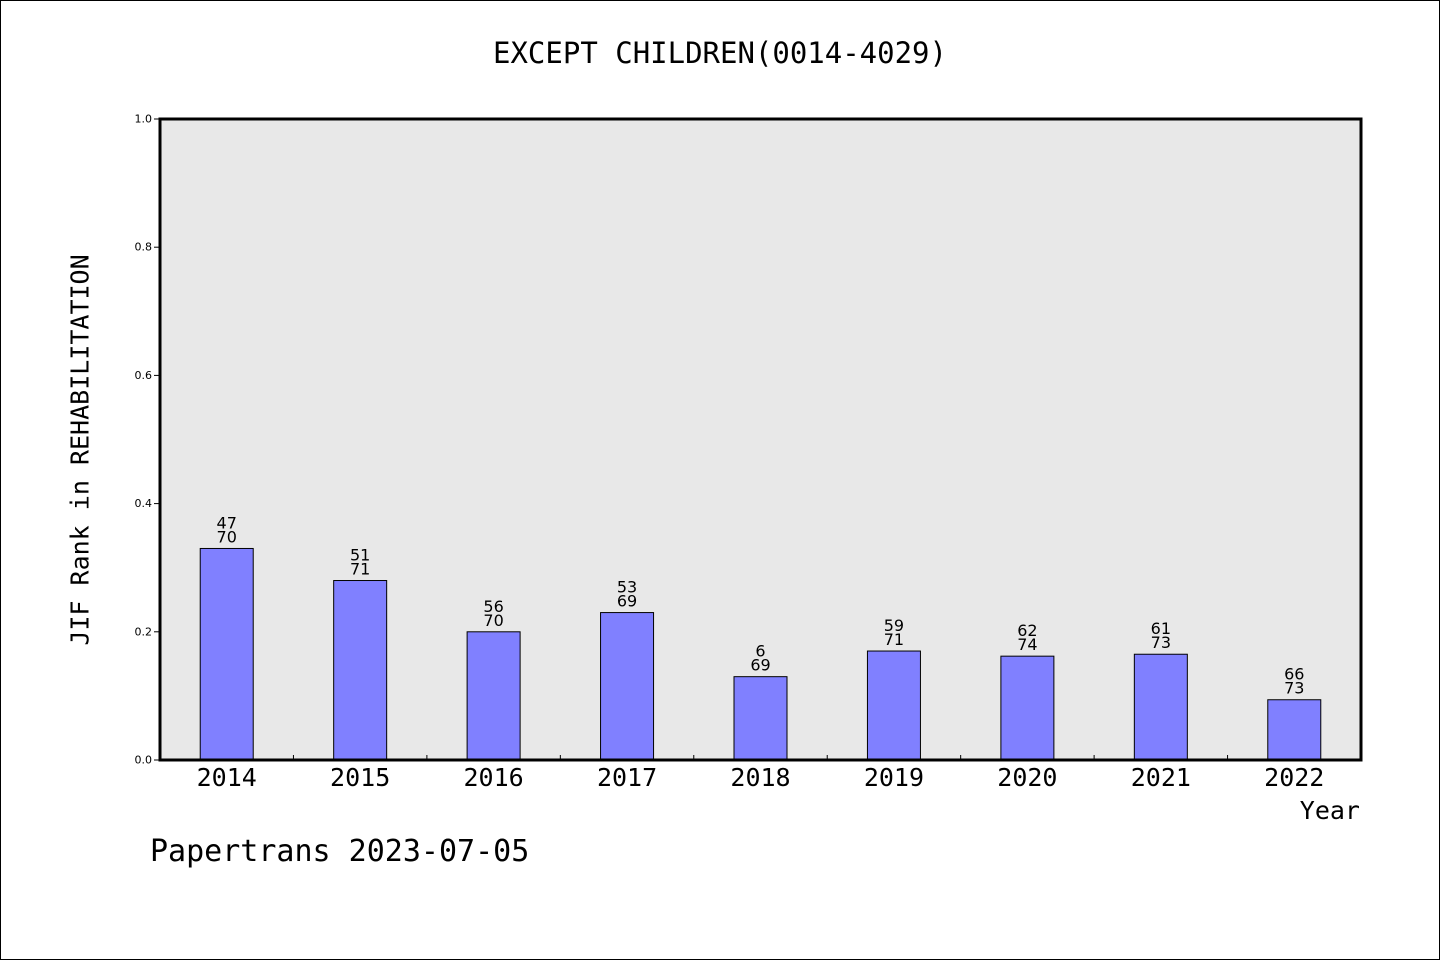 The image size is (1440, 960). What do you see at coordinates (144, 503) in the screenshot?
I see `y-tick-label: 0.4` at bounding box center [144, 503].